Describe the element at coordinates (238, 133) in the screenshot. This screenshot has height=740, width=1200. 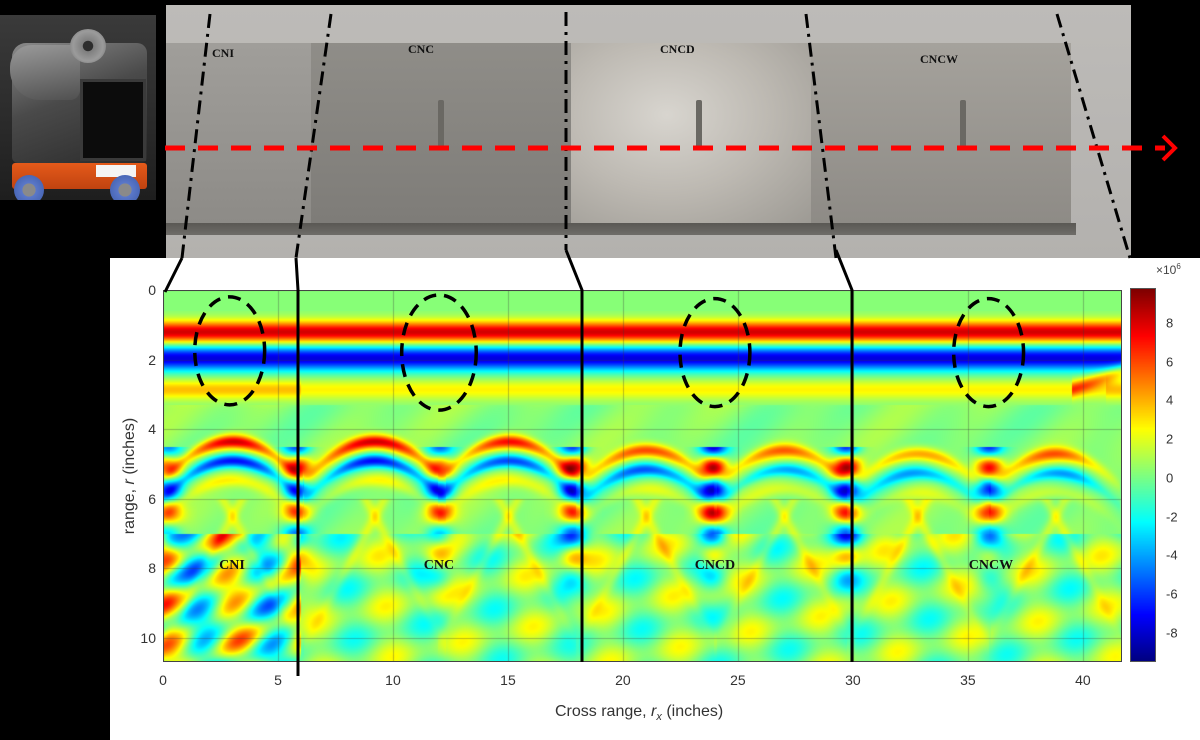
I see `slab-plate-cni` at that location.